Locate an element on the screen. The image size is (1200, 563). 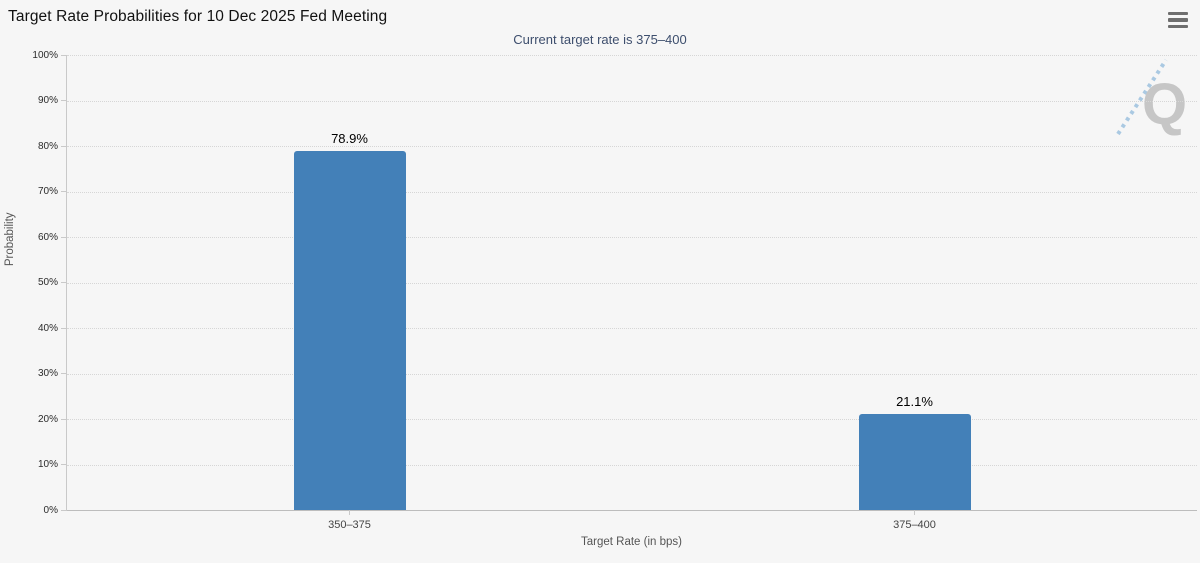
y-tick-label: 70% is located at coordinates (47, 191).